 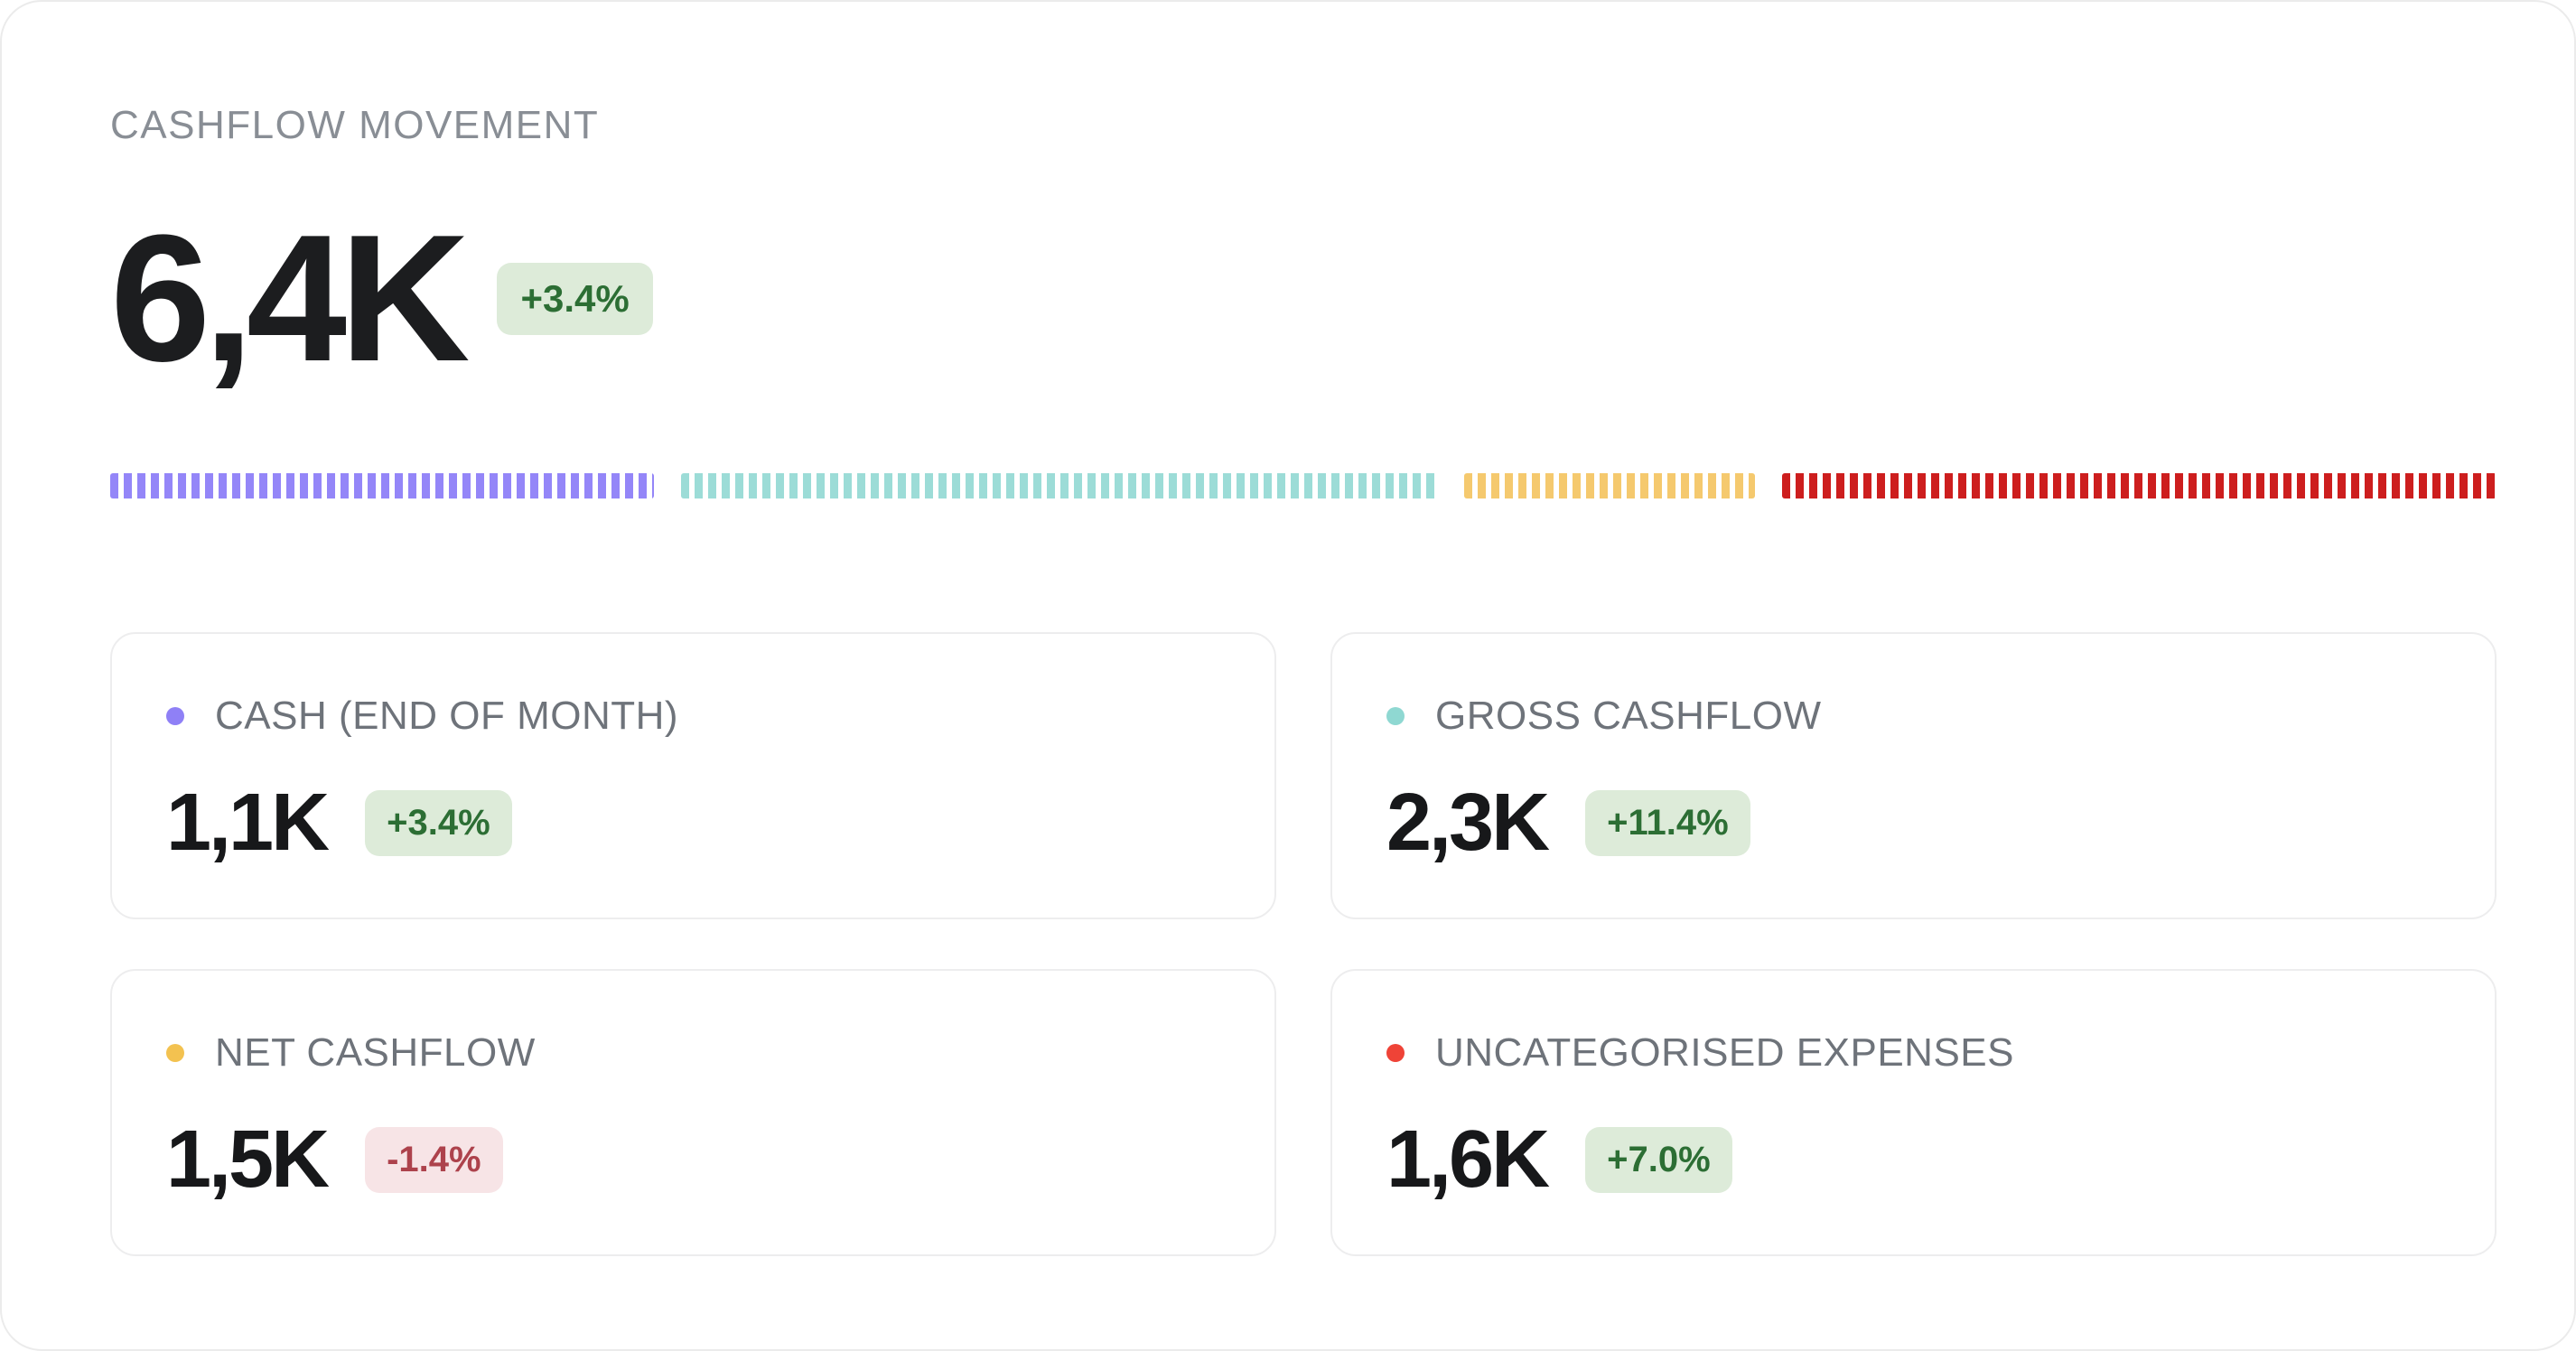 What do you see at coordinates (248, 823) in the screenshot?
I see `metric-value: 1,1K` at bounding box center [248, 823].